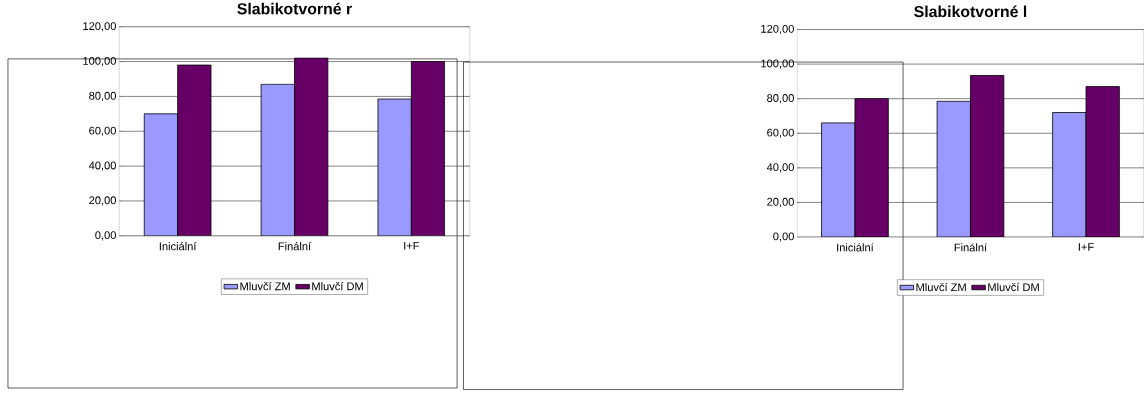 Image resolution: width=1144 pixels, height=394 pixels. I want to click on chart-title: Slabikotvorné l, so click(970, 11).